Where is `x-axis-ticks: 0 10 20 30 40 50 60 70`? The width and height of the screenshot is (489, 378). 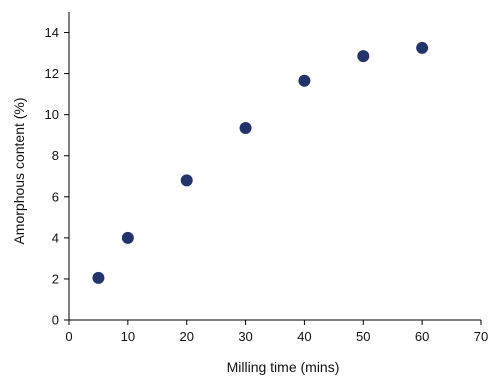 x-axis-ticks: 0 10 20 30 40 50 60 70 is located at coordinates (276, 332).